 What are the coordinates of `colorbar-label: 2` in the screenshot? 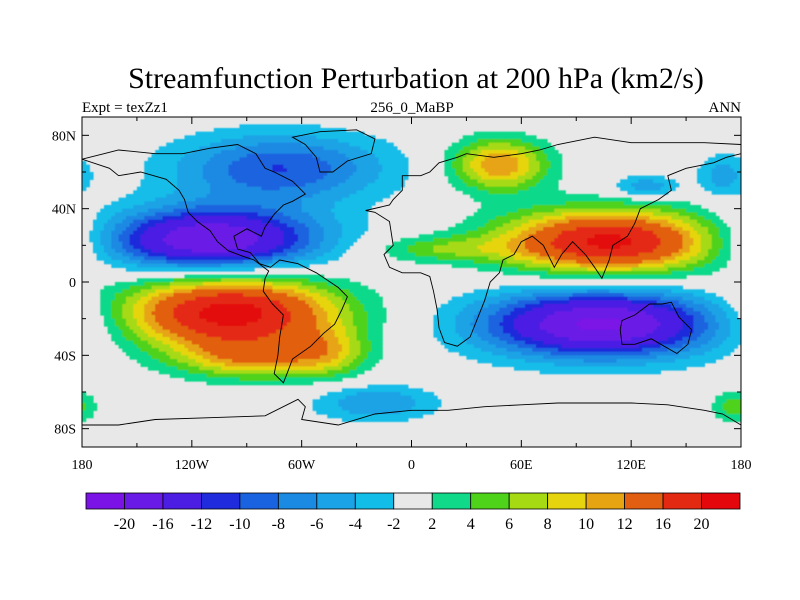 It's located at (432, 524).